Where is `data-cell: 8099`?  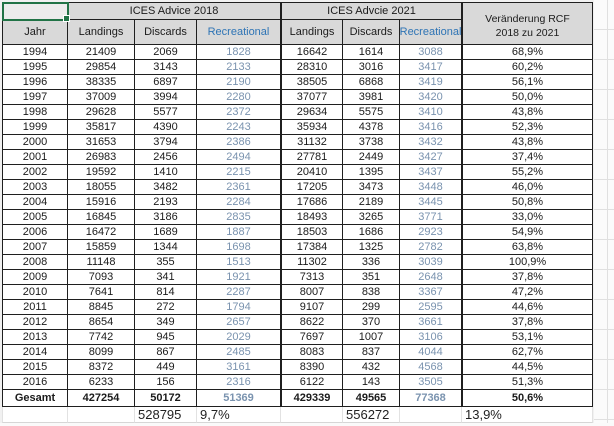
data-cell: 8099 is located at coordinates (101, 352).